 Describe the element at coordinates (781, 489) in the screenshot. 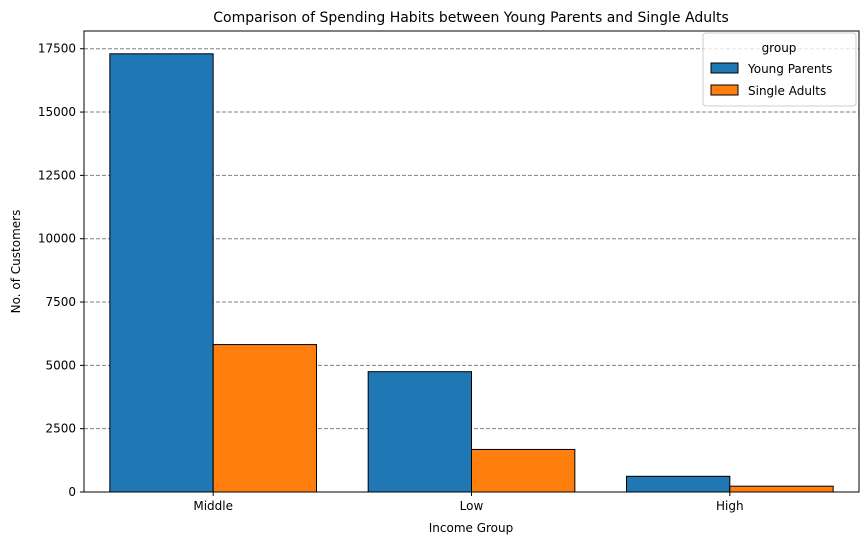

I see `bar-single-adults-high` at that location.